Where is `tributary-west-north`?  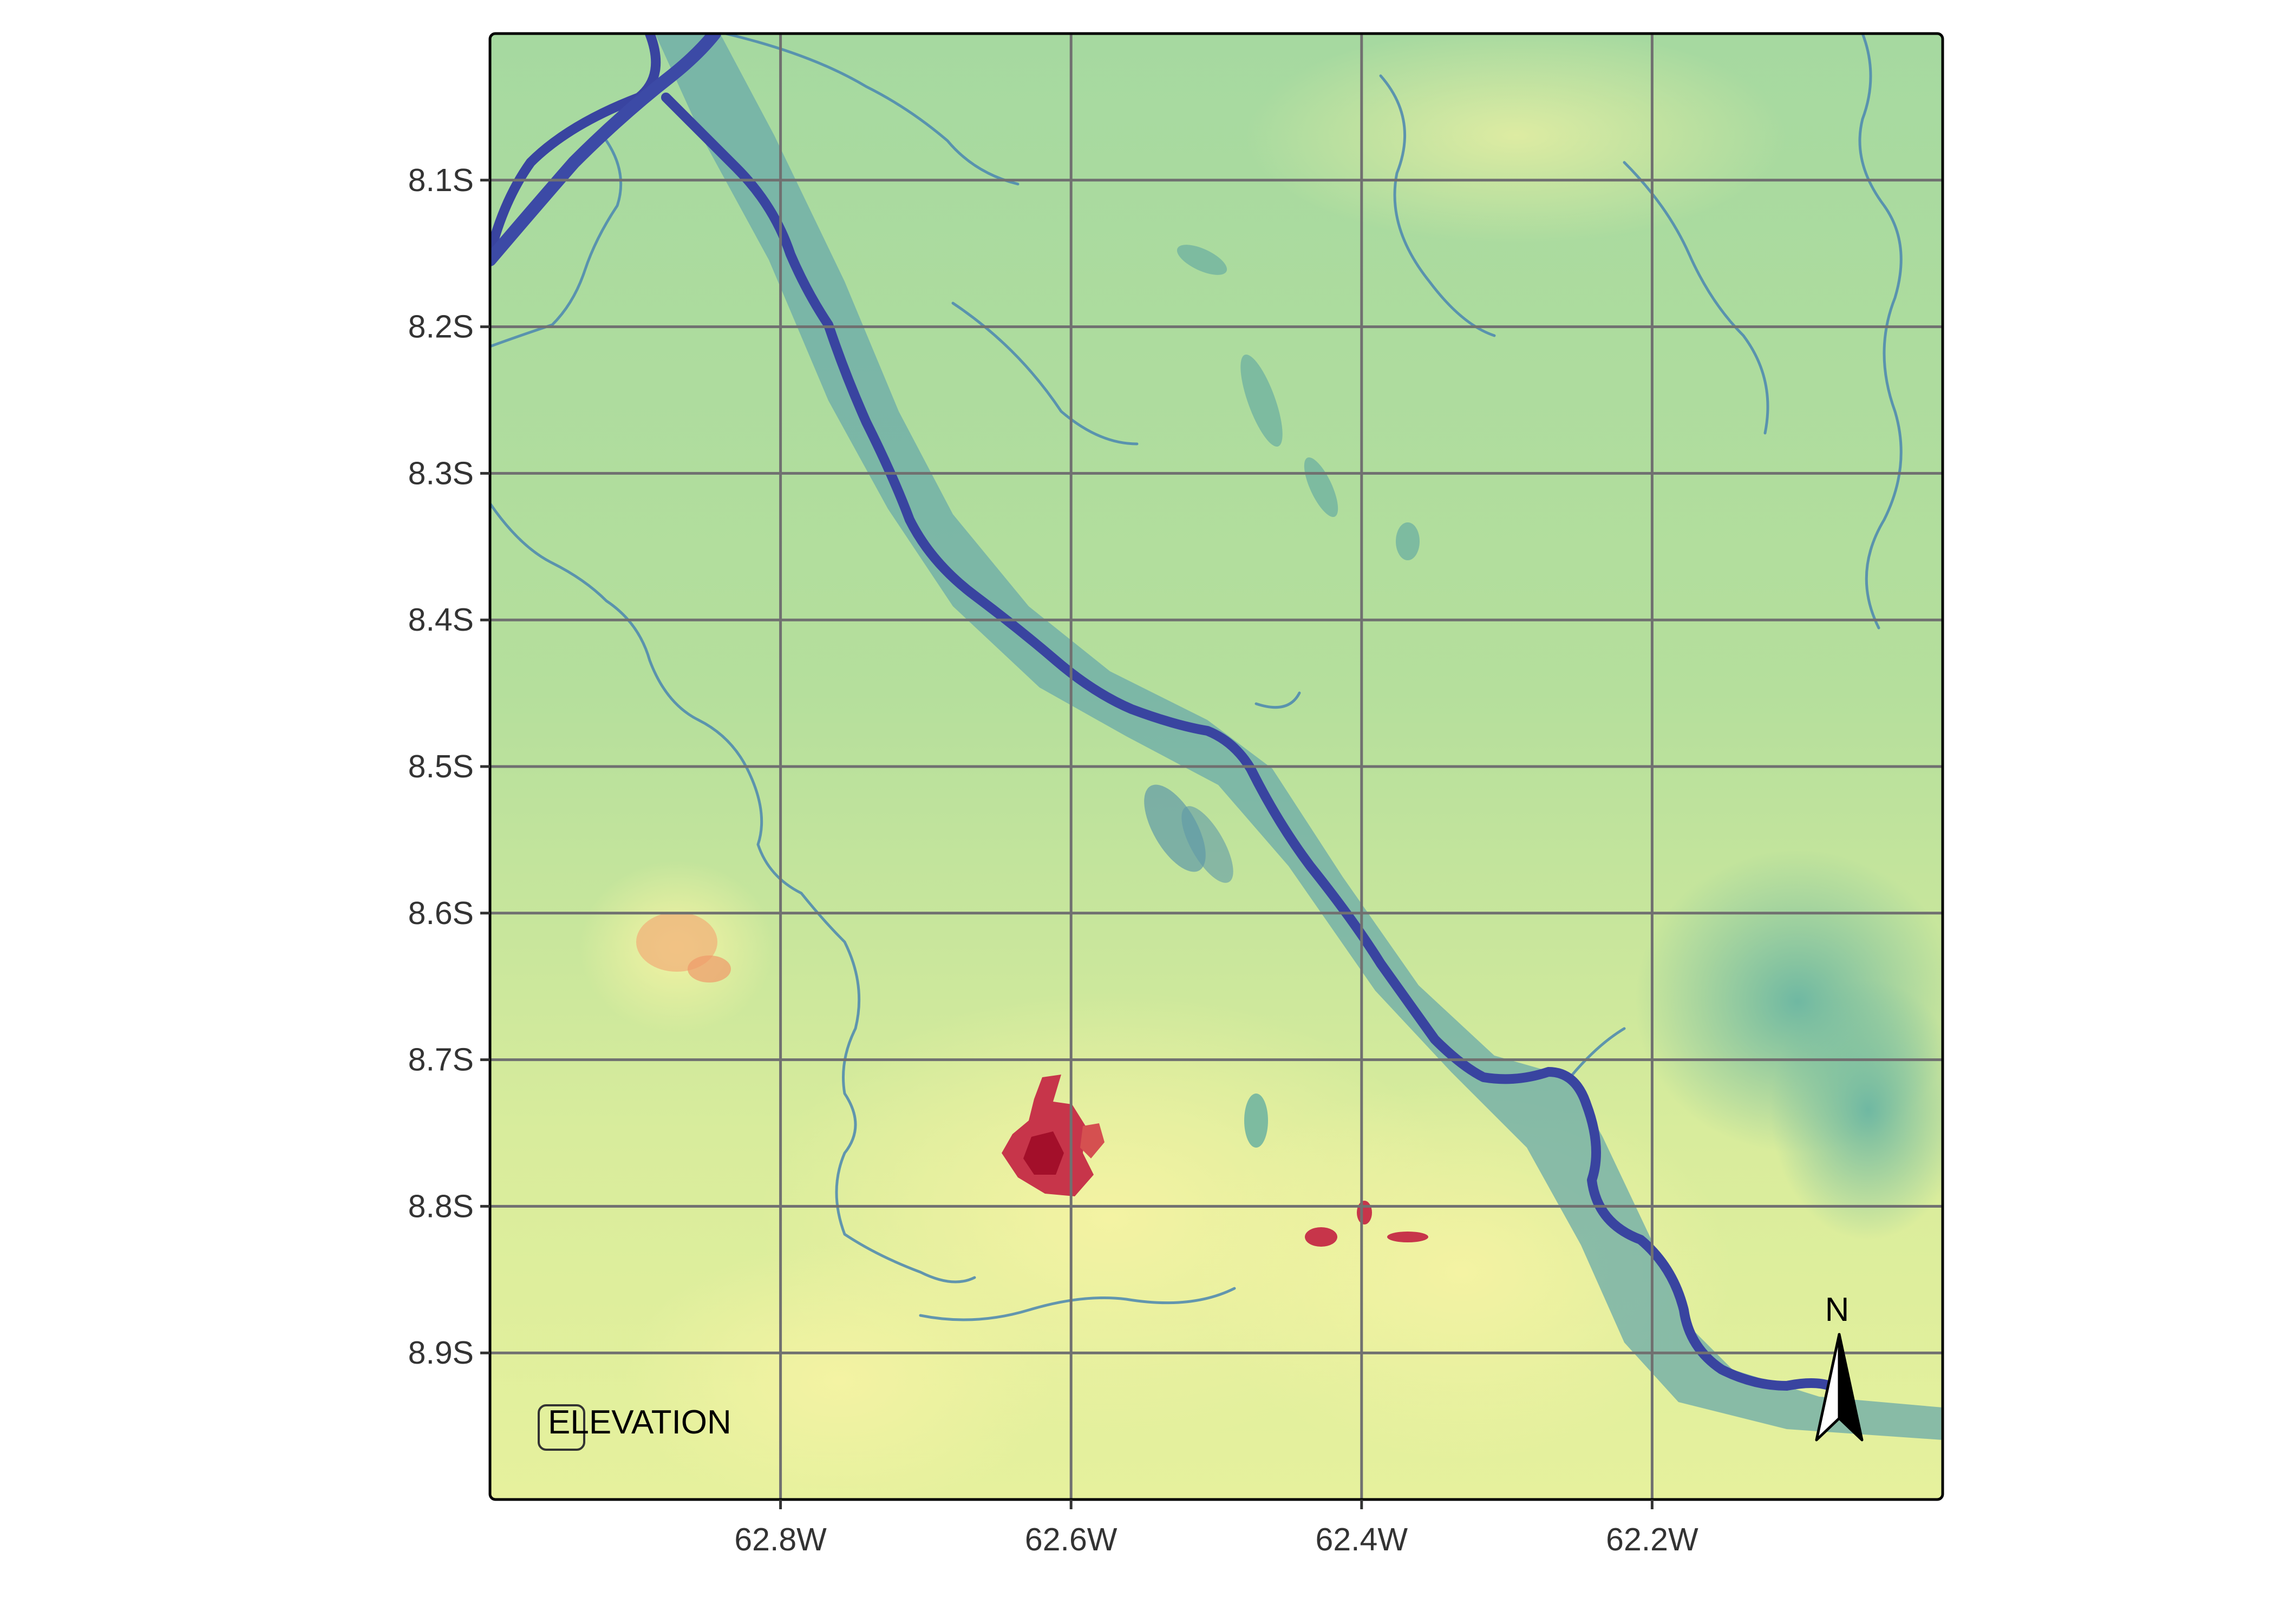
tributary-west-north is located at coordinates (557, 243).